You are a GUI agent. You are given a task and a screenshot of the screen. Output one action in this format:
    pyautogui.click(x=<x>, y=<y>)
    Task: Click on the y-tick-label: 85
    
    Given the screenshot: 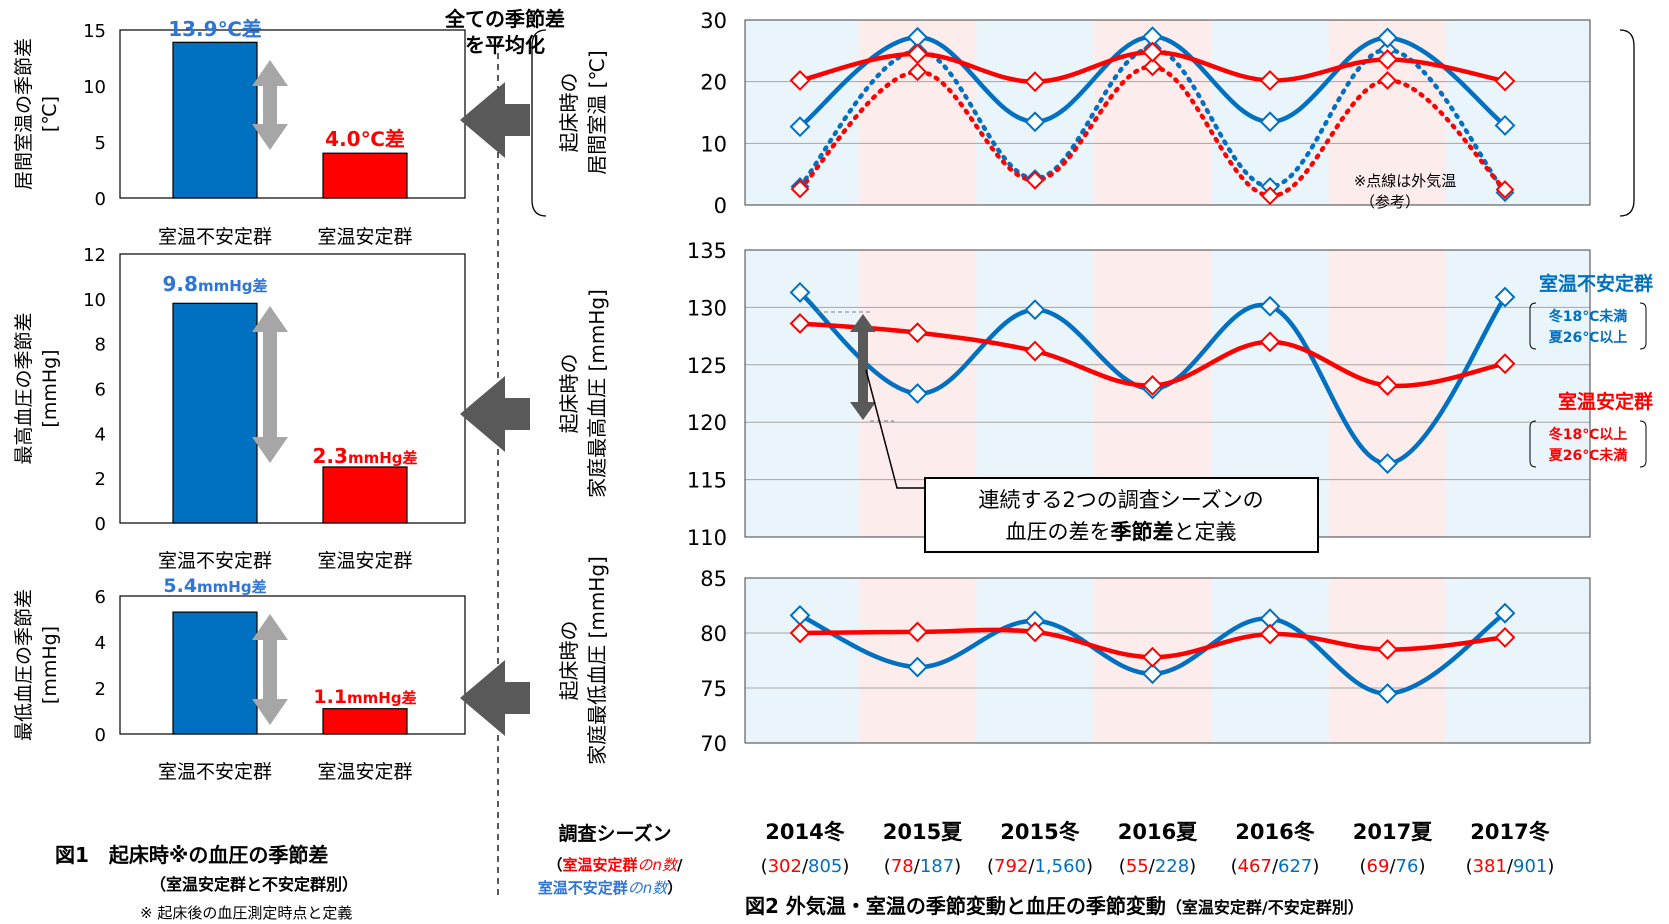 What is the action you would take?
    pyautogui.click(x=713, y=579)
    